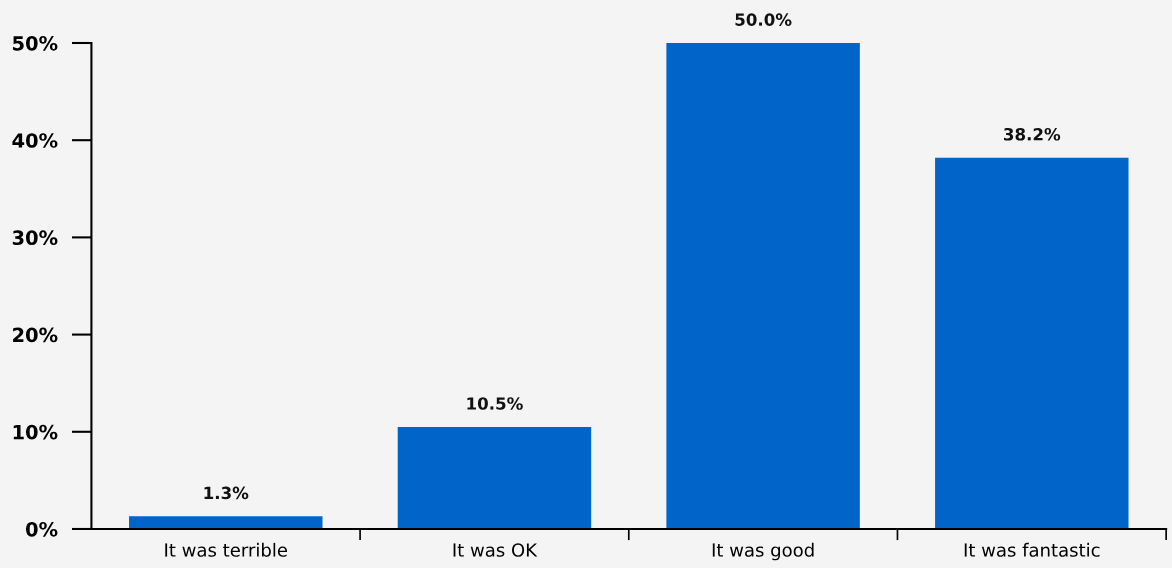 The image size is (1172, 568). I want to click on data-label: 10.5%, so click(495, 403).